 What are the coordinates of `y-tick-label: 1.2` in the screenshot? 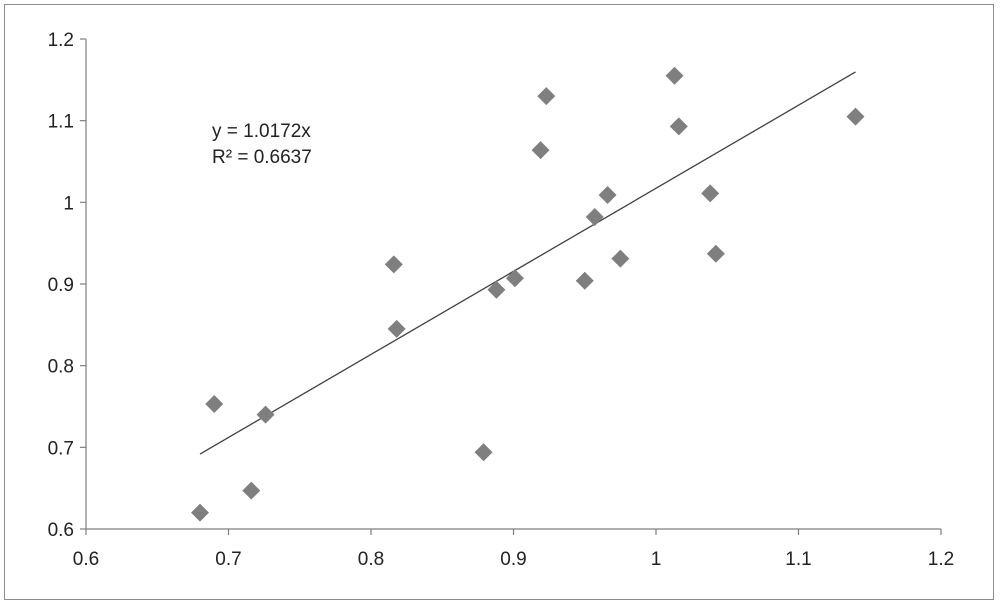 It's located at (61, 40).